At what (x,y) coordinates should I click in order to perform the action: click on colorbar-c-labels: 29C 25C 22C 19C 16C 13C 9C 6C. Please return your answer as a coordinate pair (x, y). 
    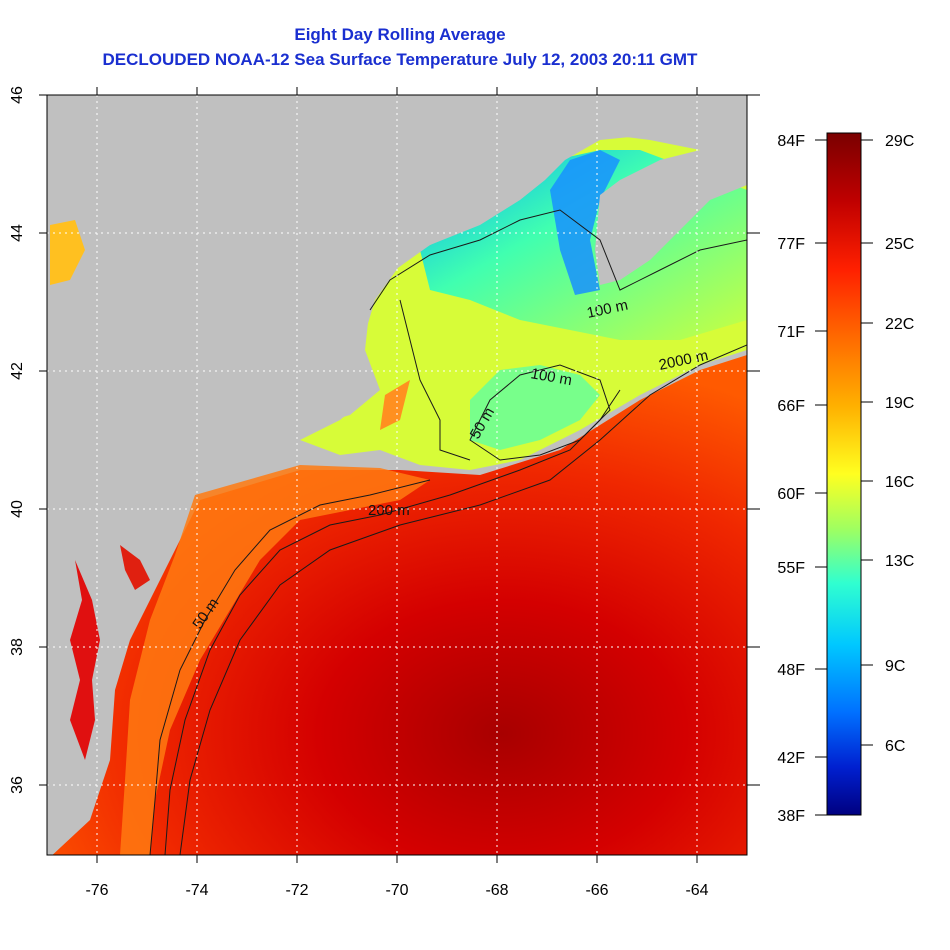
    Looking at the image, I should click on (899, 444).